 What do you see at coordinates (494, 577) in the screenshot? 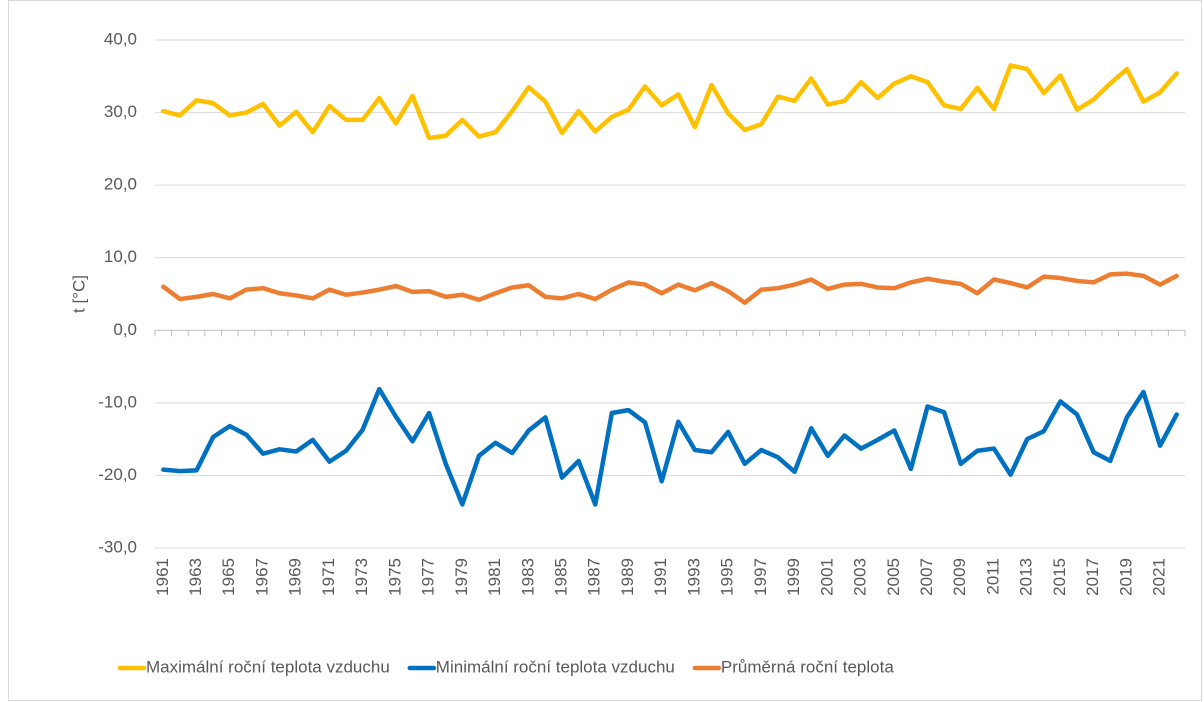
I see `x-tick-label: 1981` at bounding box center [494, 577].